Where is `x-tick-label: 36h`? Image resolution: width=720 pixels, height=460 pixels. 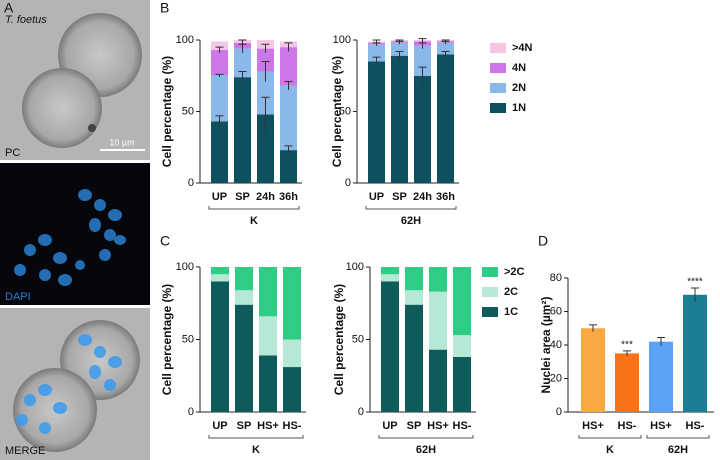 x-tick-label: 36h is located at coordinates (288, 197).